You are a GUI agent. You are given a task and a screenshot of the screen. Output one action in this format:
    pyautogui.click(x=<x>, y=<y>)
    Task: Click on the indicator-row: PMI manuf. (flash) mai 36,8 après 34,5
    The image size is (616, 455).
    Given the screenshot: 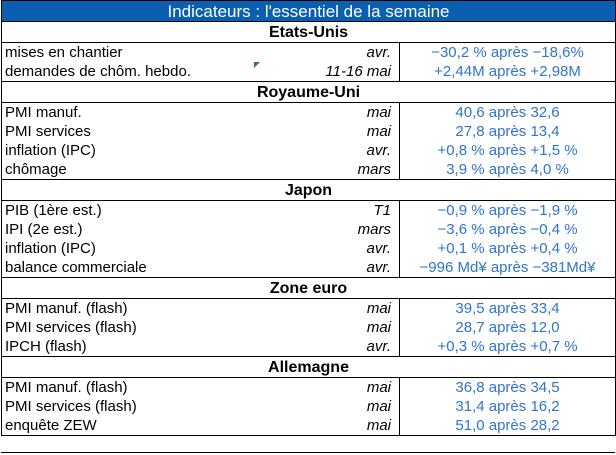 What is the action you would take?
    pyautogui.click(x=308, y=387)
    